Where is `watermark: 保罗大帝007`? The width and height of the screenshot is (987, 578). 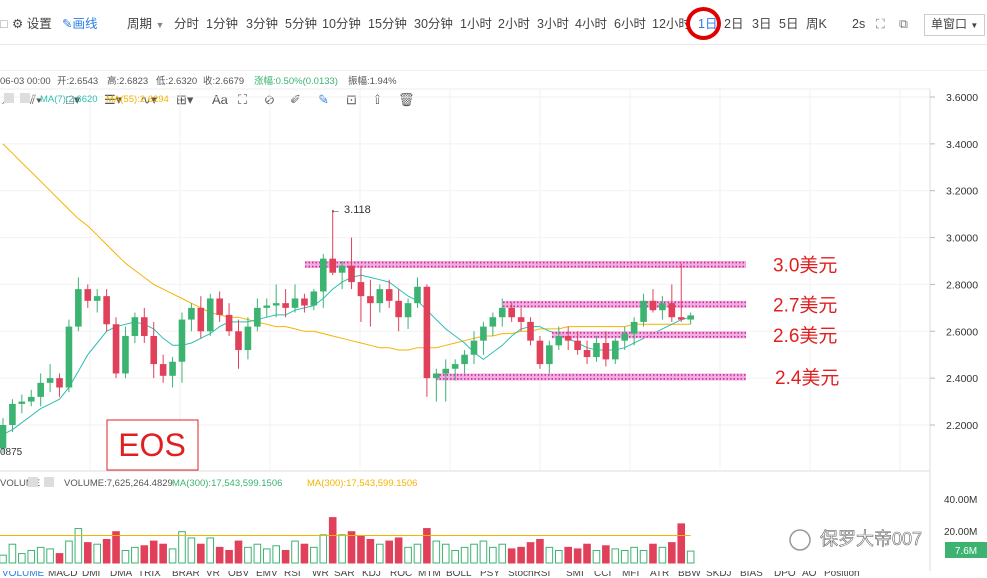 watermark: 保罗大帝007 is located at coordinates (855, 540).